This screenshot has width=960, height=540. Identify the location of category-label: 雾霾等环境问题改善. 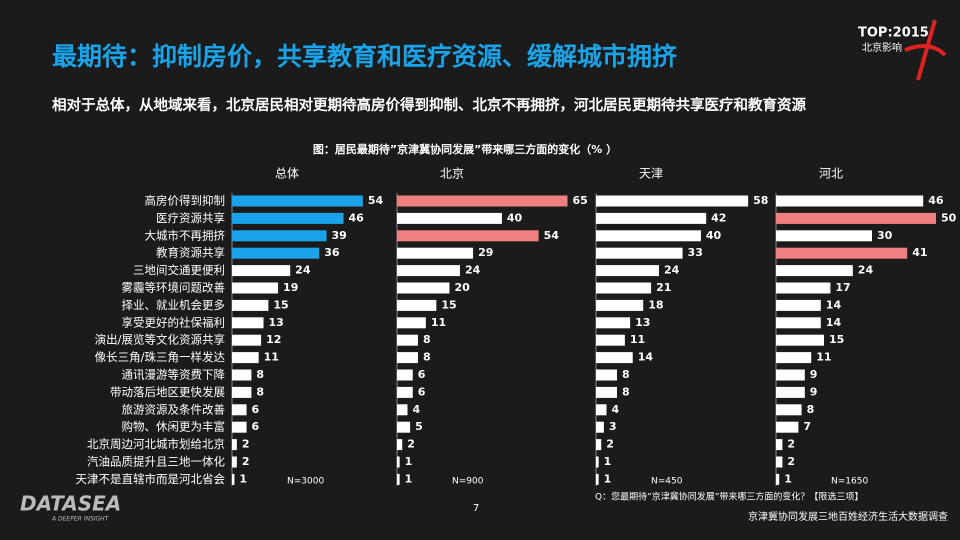
(174, 288).